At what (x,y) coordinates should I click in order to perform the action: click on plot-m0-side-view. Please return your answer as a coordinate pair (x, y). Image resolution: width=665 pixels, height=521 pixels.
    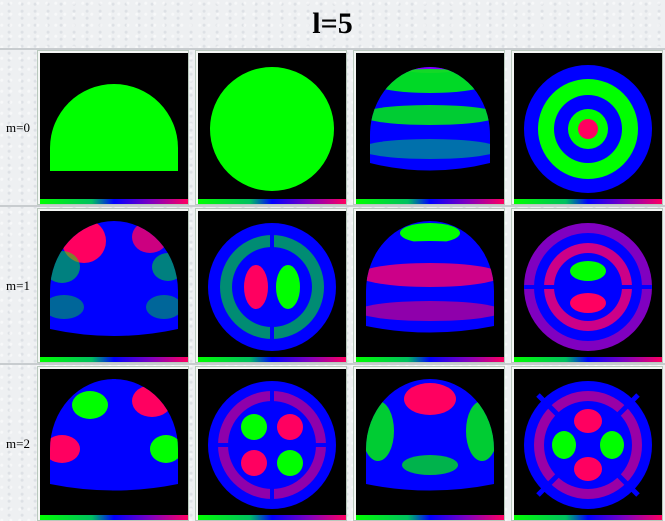
    Looking at the image, I should click on (113, 127).